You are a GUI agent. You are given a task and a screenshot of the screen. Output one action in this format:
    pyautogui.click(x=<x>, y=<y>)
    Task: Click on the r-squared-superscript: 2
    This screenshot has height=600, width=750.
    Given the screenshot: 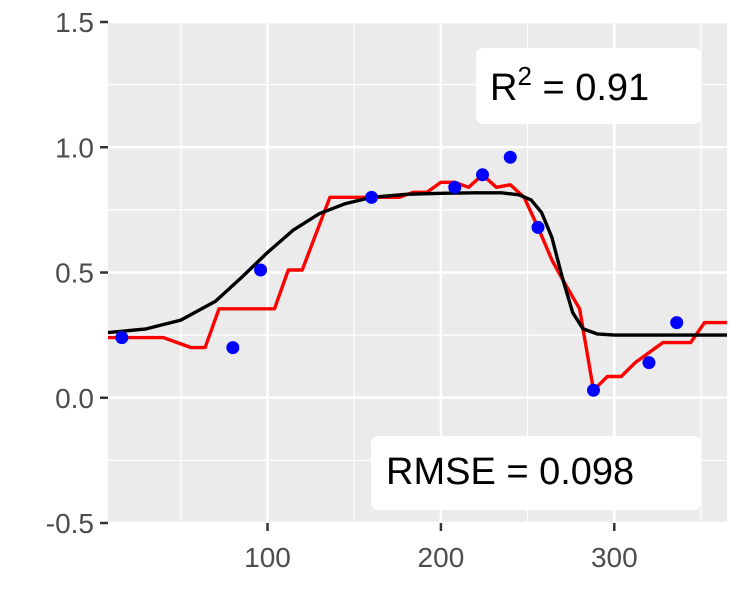 What is the action you would take?
    pyautogui.click(x=524, y=76)
    